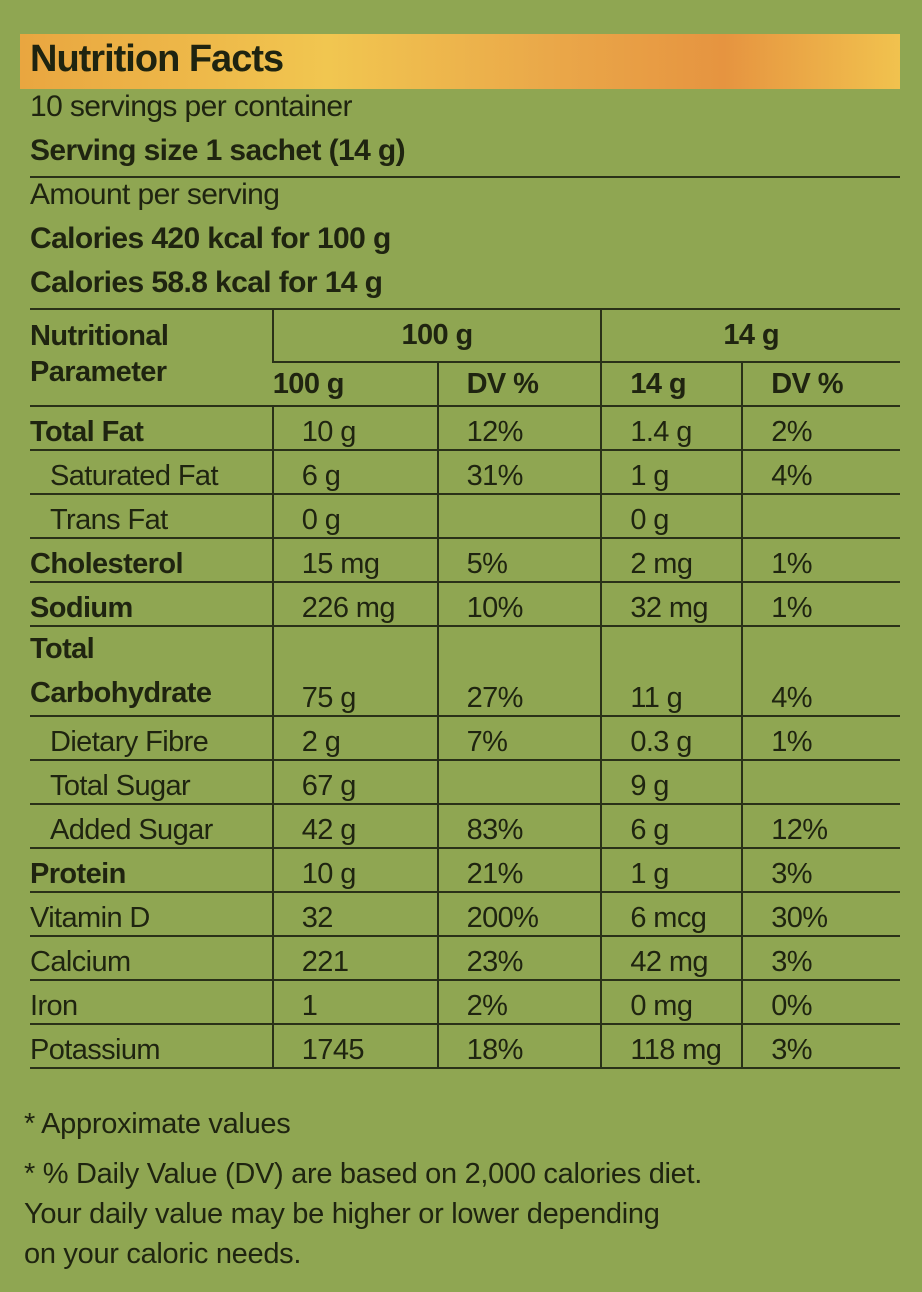  I want to click on value-100g: 42 g, so click(354, 826).